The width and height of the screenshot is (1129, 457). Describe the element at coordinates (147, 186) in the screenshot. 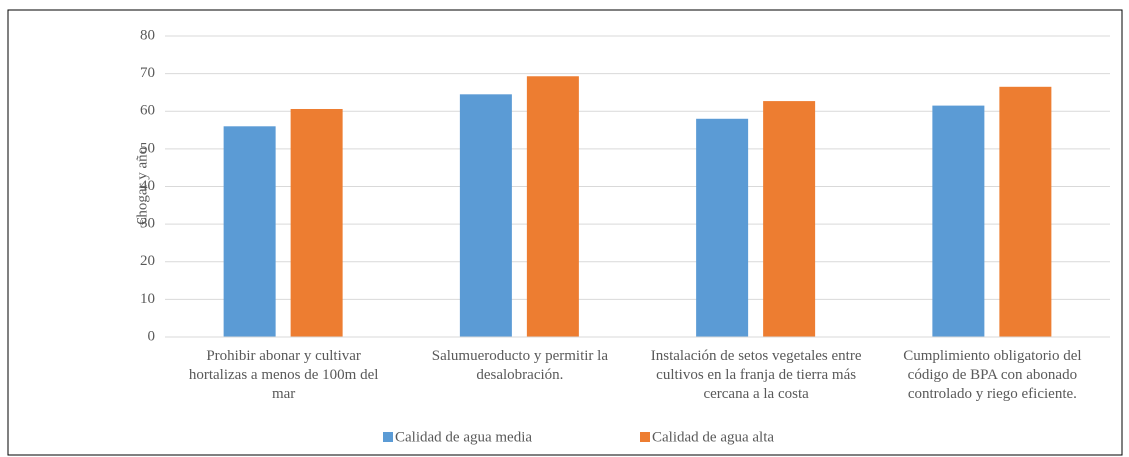

I see `y-tick-label: 40` at that location.